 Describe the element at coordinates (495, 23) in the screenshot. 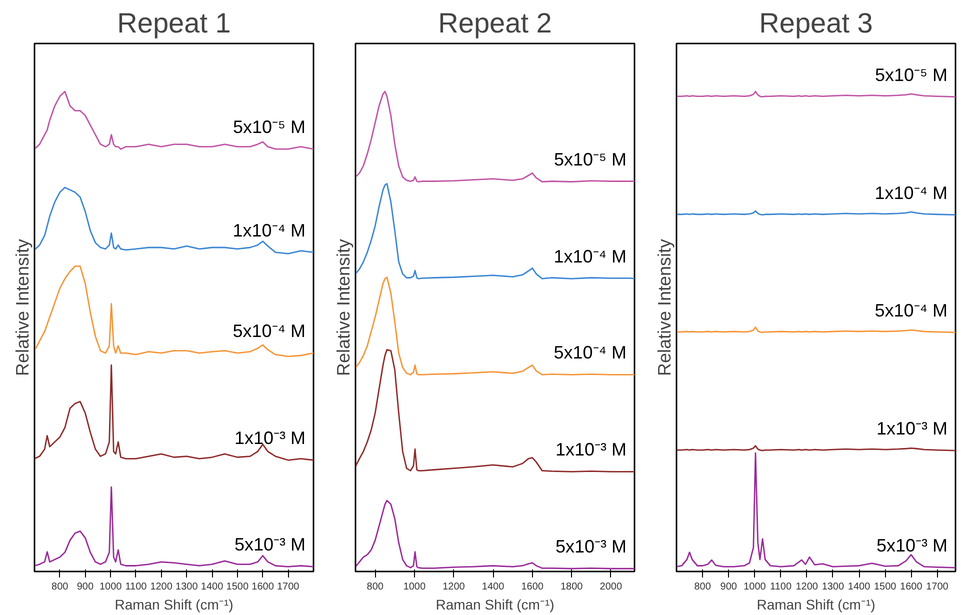

I see `chart-title: Repeat 2` at that location.